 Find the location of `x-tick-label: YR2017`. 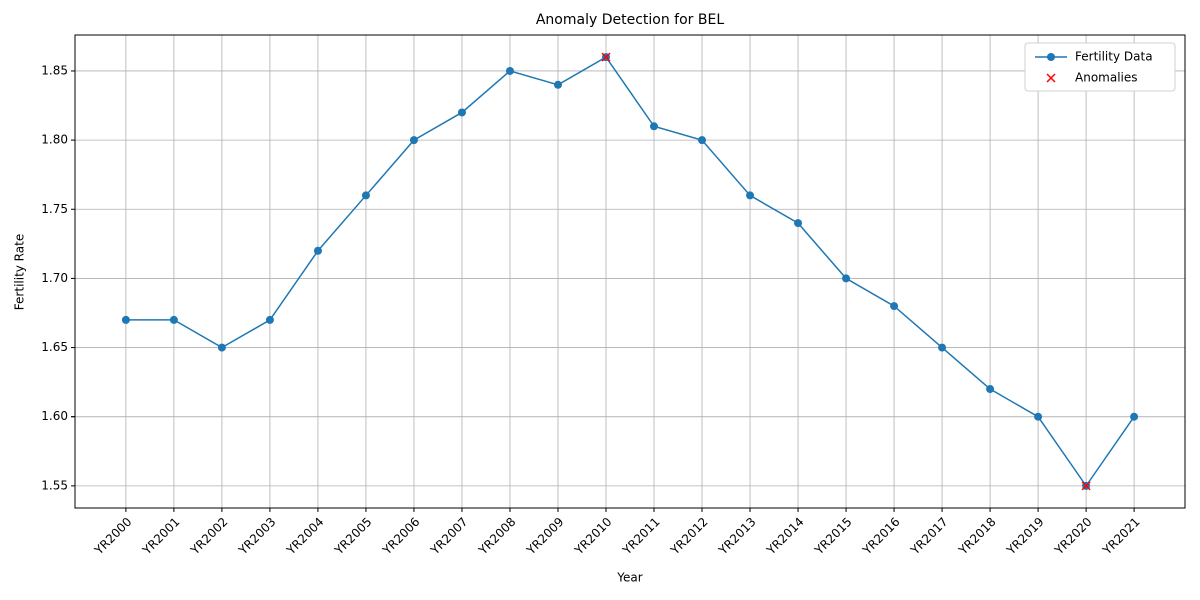

x-tick-label: YR2017 is located at coordinates (928, 536).